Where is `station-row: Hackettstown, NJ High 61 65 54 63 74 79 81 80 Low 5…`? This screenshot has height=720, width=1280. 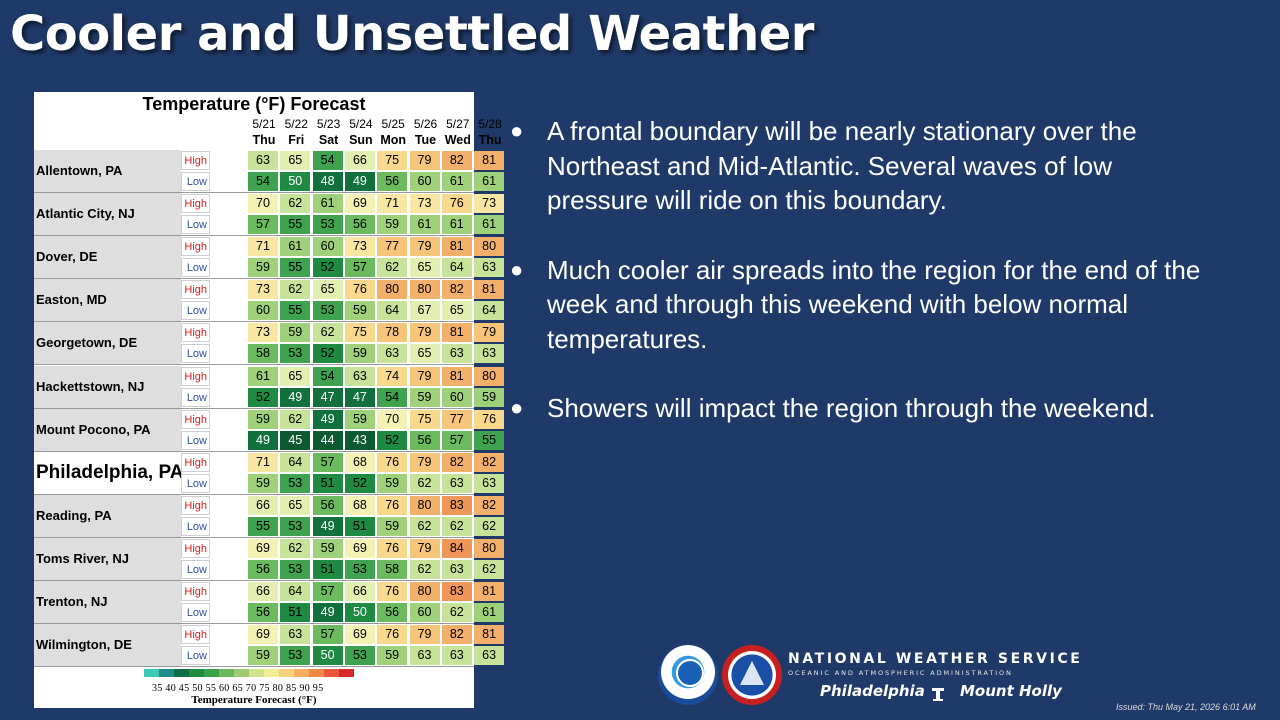 station-row: Hackettstown, NJ High 61 65 54 63 74 79 81 80 Low 5… is located at coordinates (269, 387).